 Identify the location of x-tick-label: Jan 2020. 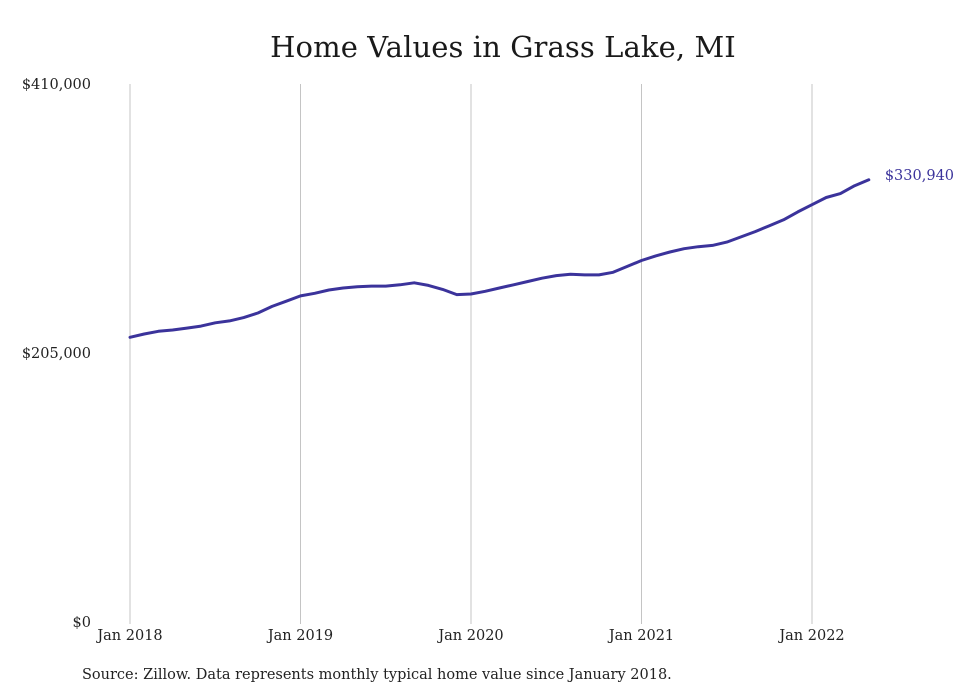
(469, 636).